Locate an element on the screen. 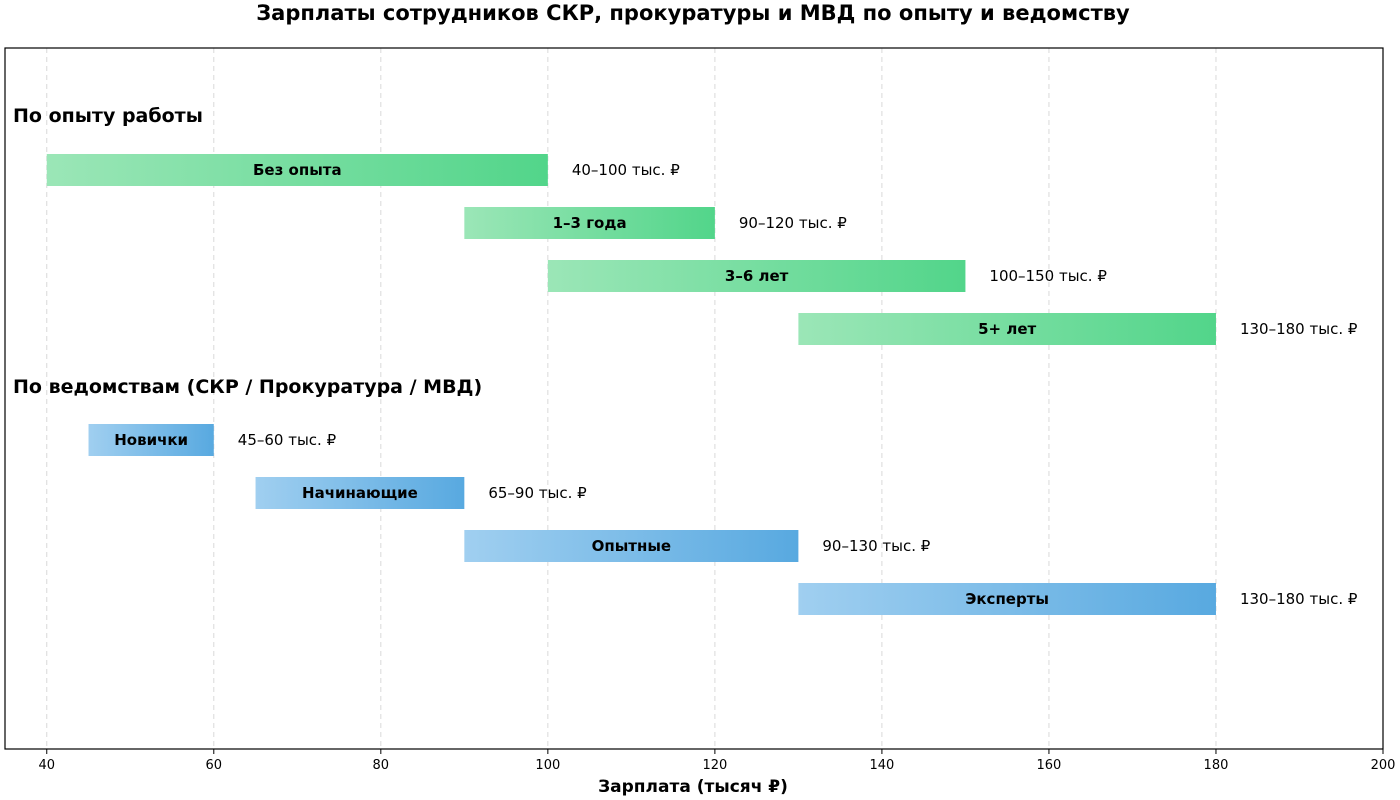  x-tick-label: 140 is located at coordinates (881, 765).